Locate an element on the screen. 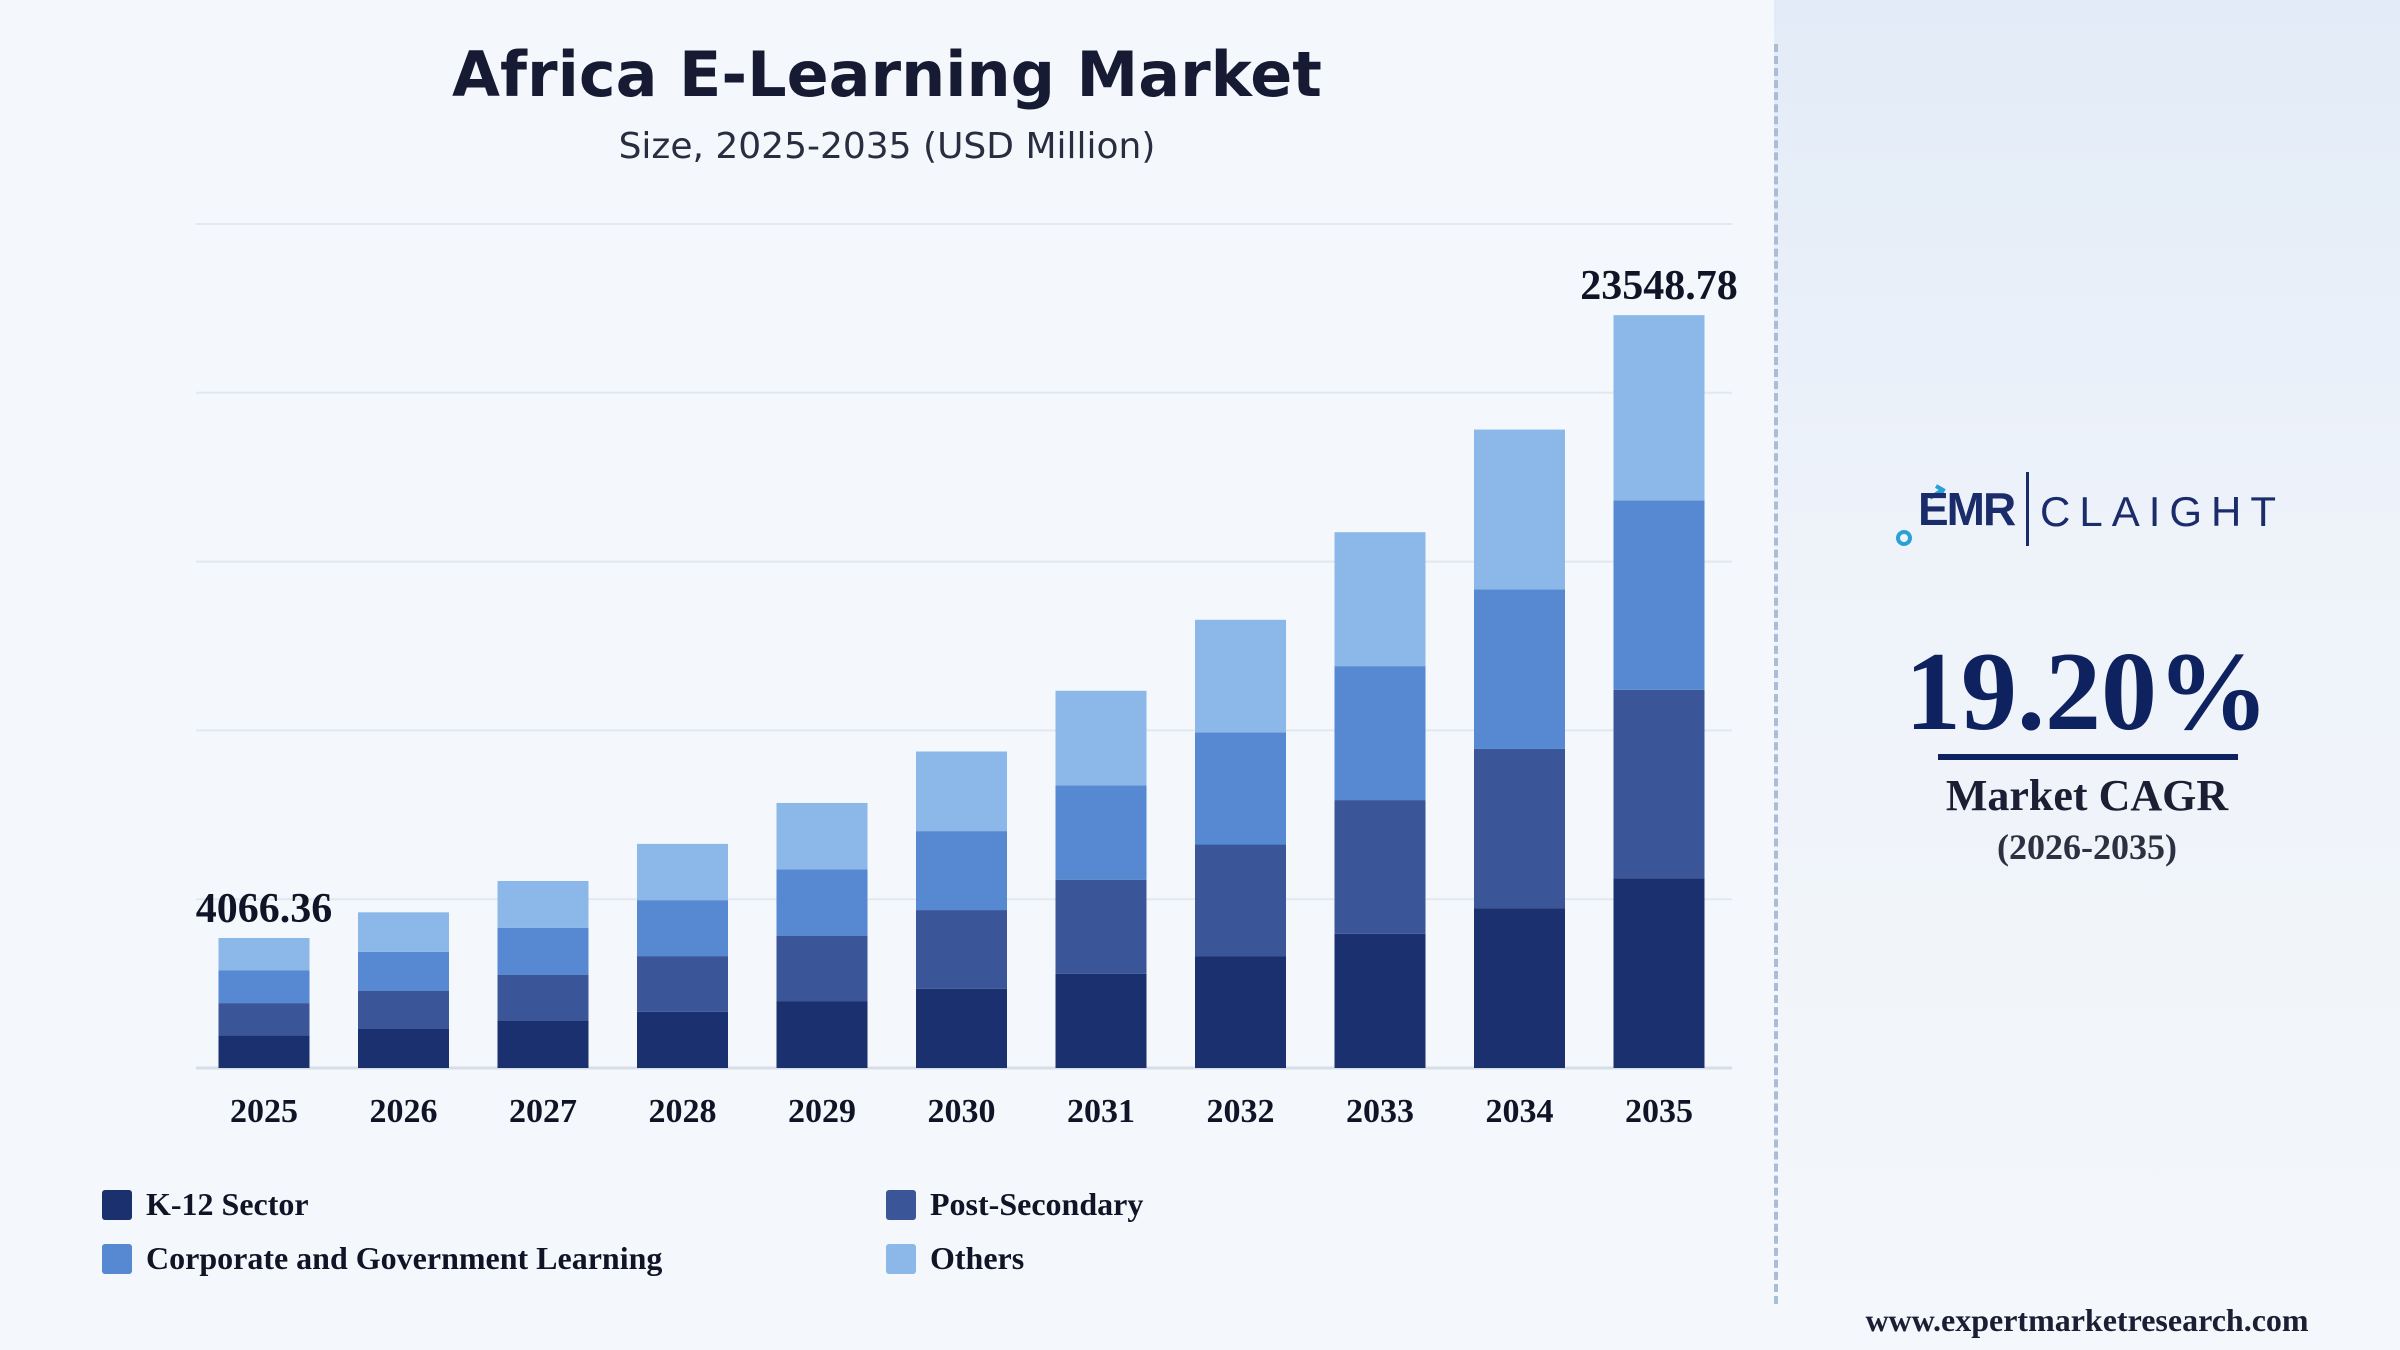 The height and width of the screenshot is (1350, 2400). x-tick-label: 2026 is located at coordinates (404, 1111).